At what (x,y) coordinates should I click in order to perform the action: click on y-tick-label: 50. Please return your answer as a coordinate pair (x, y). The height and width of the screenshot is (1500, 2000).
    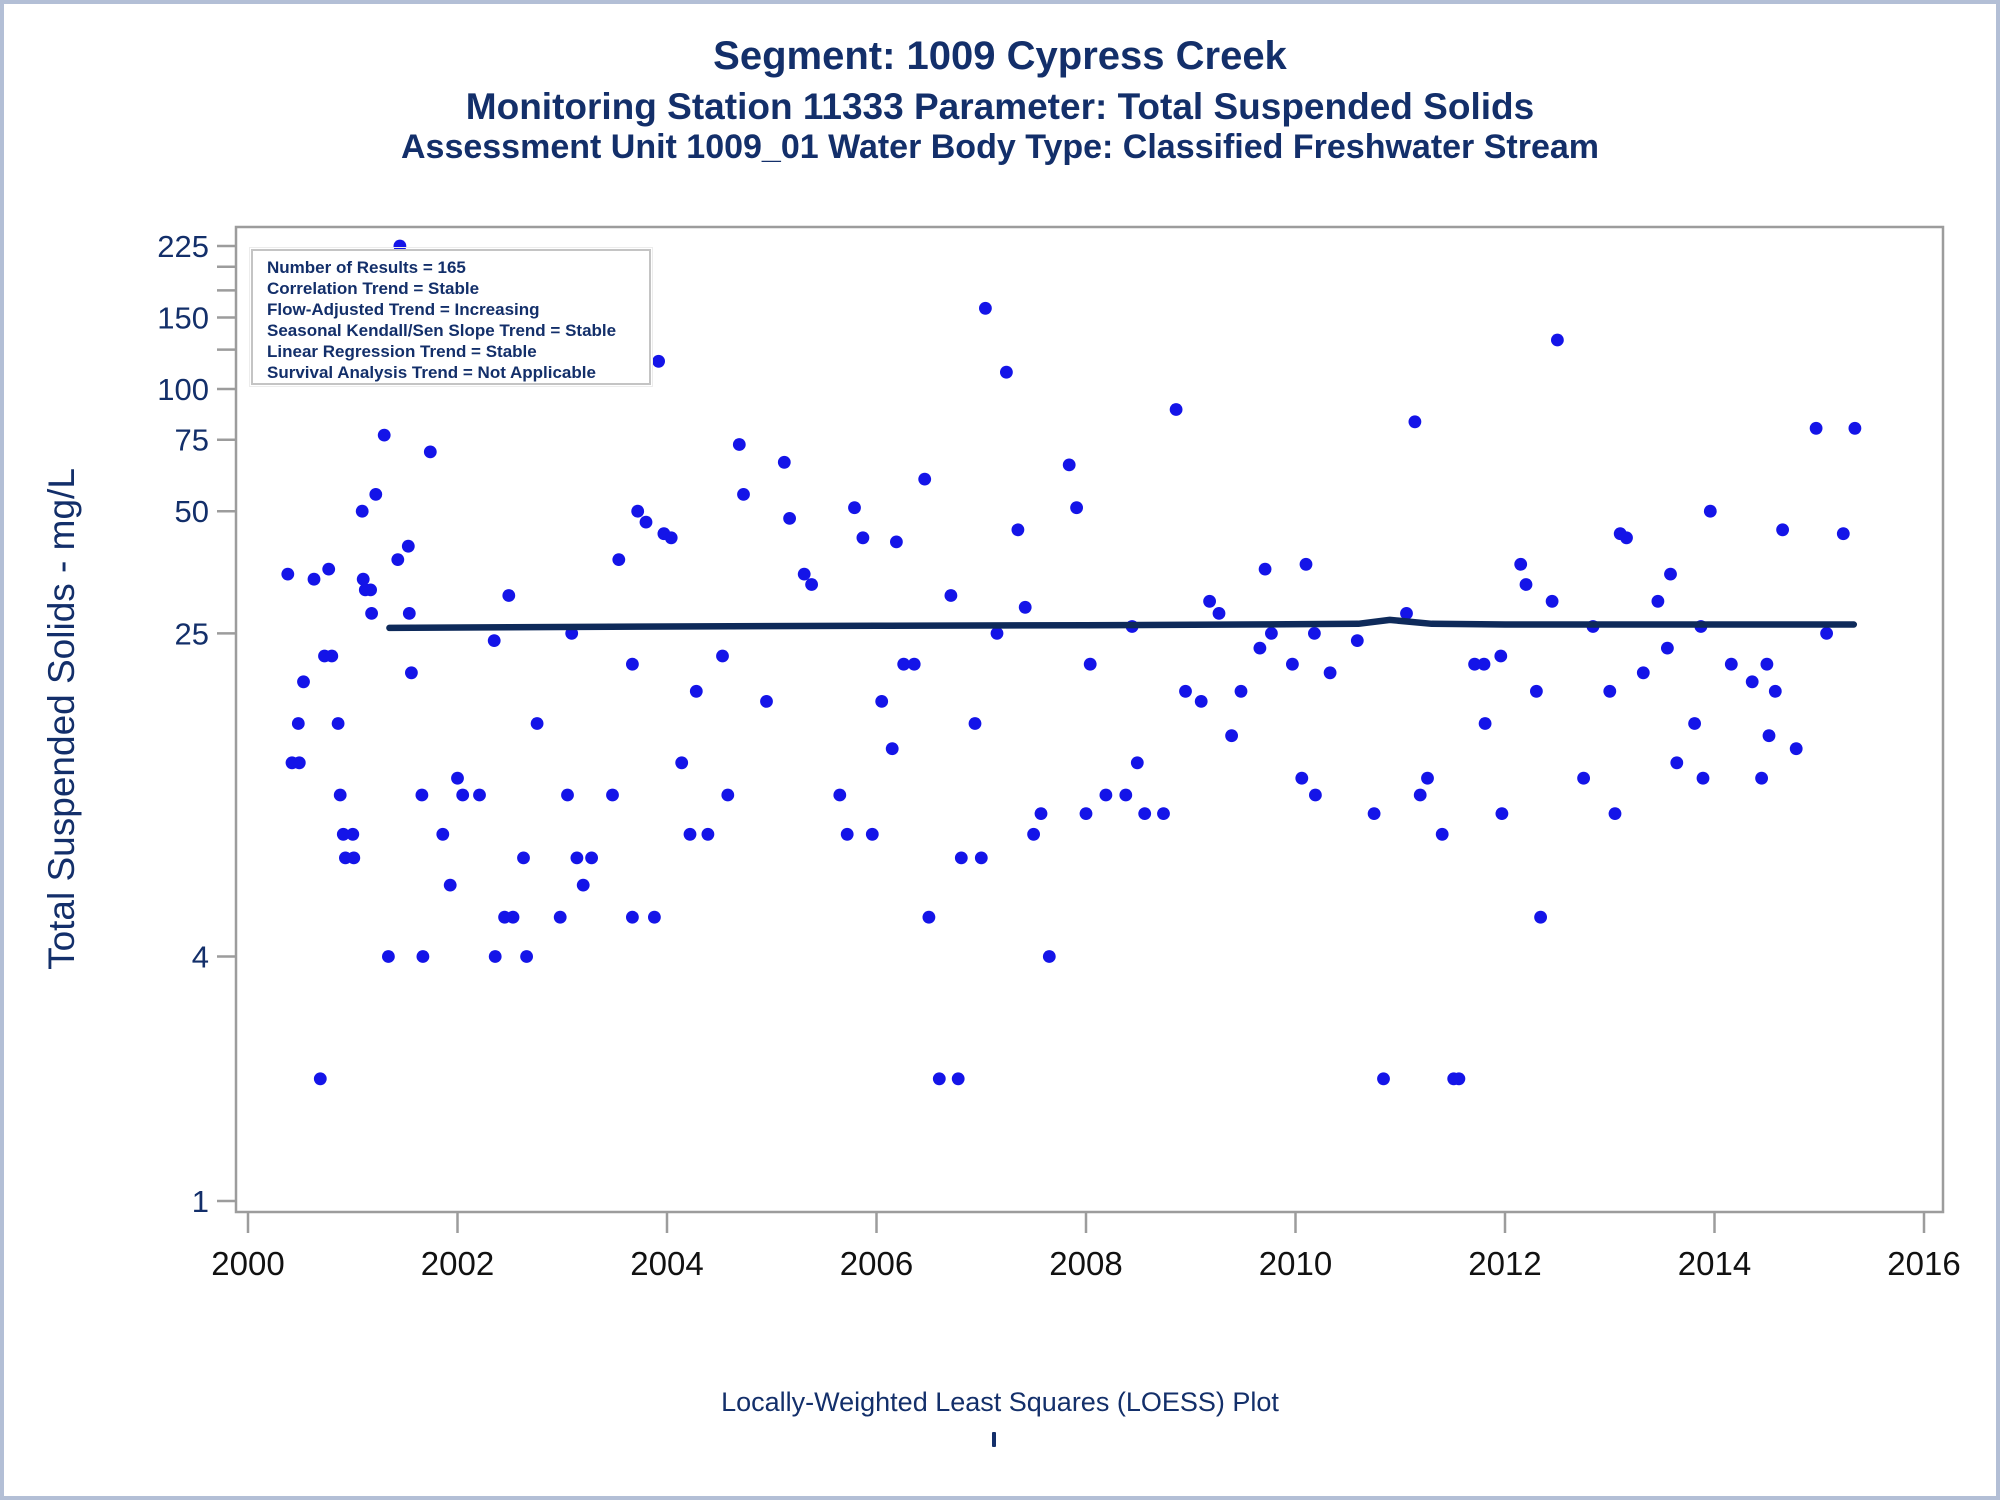
    Looking at the image, I should click on (192, 511).